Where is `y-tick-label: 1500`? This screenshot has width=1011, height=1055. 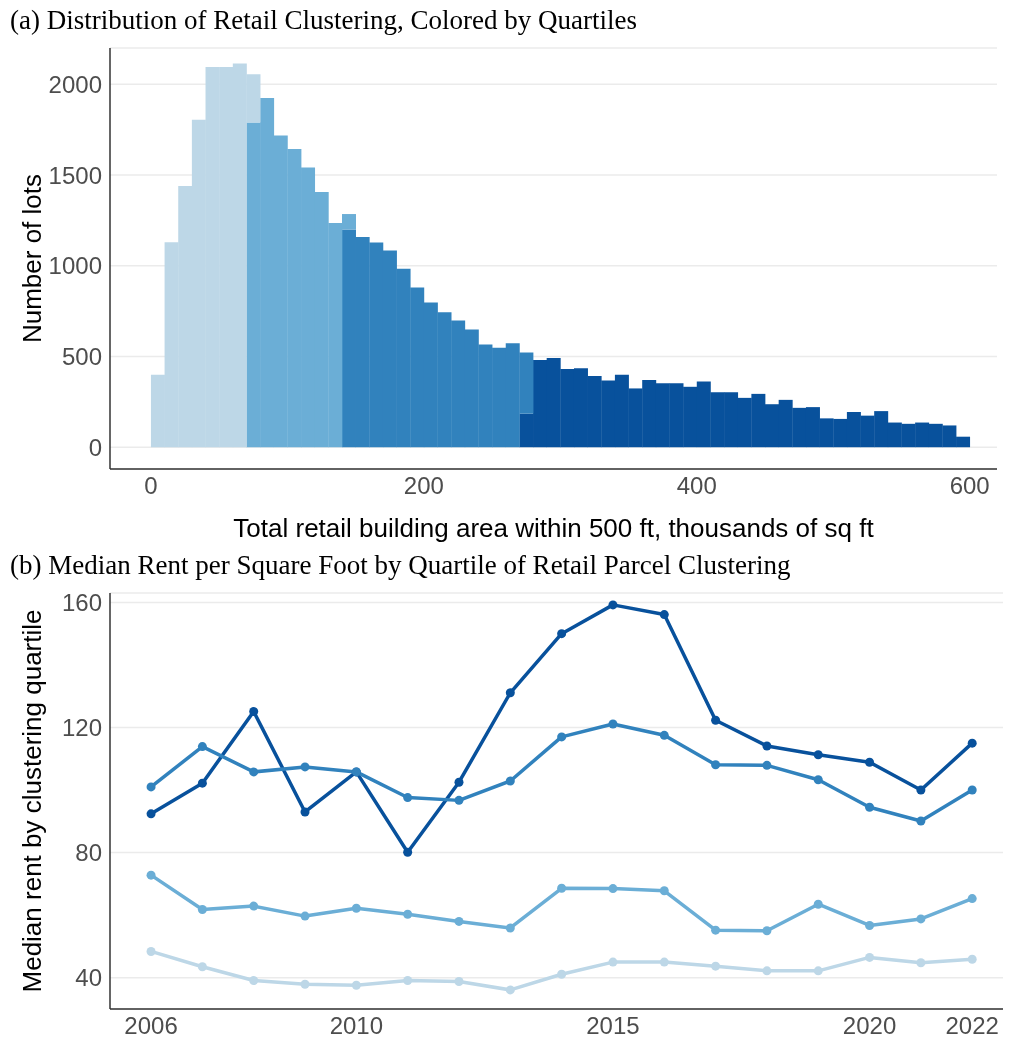 y-tick-label: 1500 is located at coordinates (75, 175).